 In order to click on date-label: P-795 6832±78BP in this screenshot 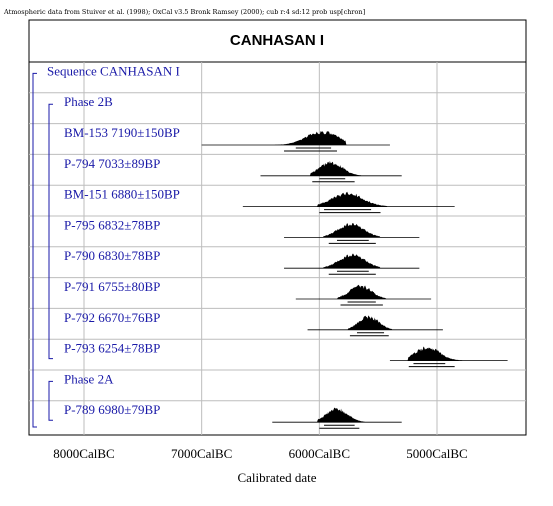, I will do `click(112, 224)`.